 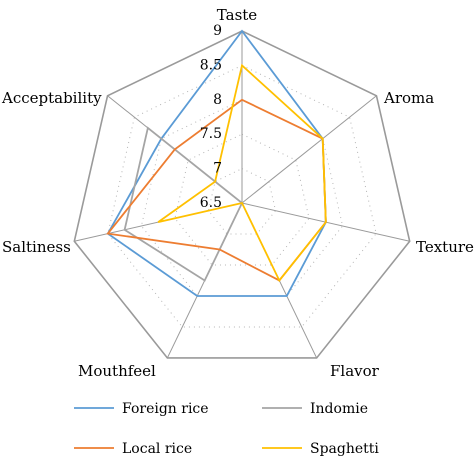 What do you see at coordinates (217, 100) in the screenshot?
I see `tick-label: 8` at bounding box center [217, 100].